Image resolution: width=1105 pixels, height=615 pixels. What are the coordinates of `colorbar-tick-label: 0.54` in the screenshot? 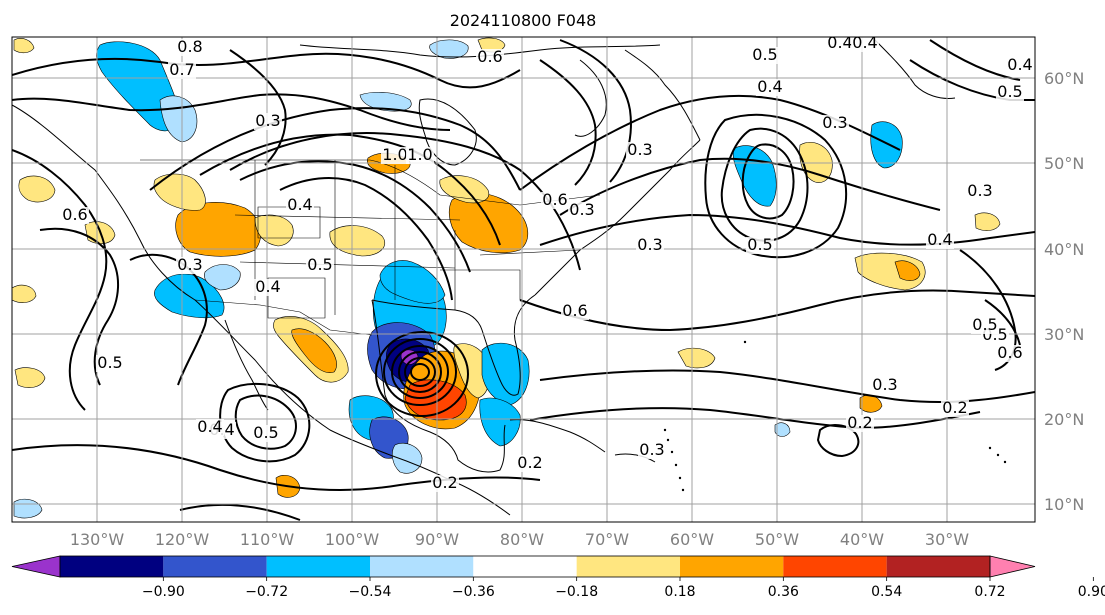 It's located at (886, 592).